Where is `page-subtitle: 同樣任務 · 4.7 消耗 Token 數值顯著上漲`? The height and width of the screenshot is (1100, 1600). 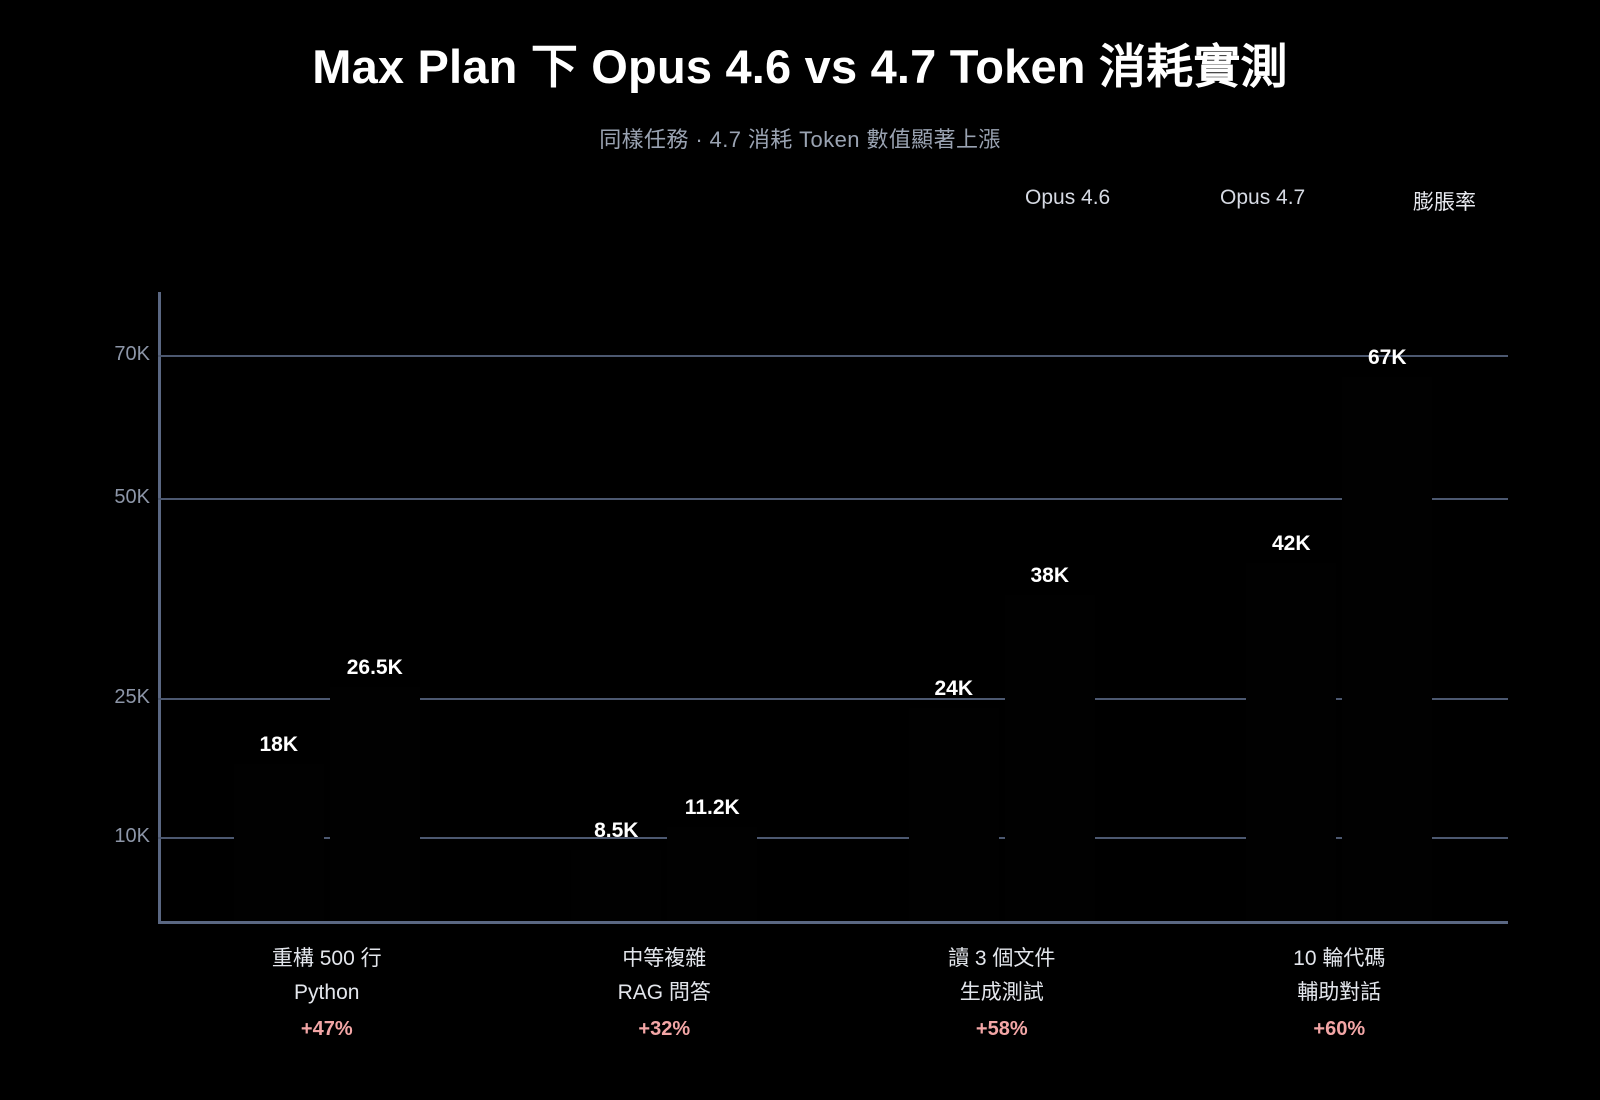 page-subtitle: 同樣任務 · 4.7 消耗 Token 數值顯著上漲 is located at coordinates (800, 139).